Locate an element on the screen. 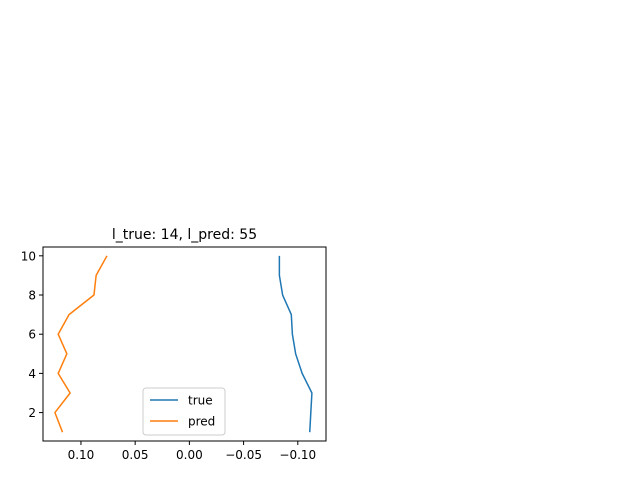  x-tick-label: 0.10 is located at coordinates (81, 455).